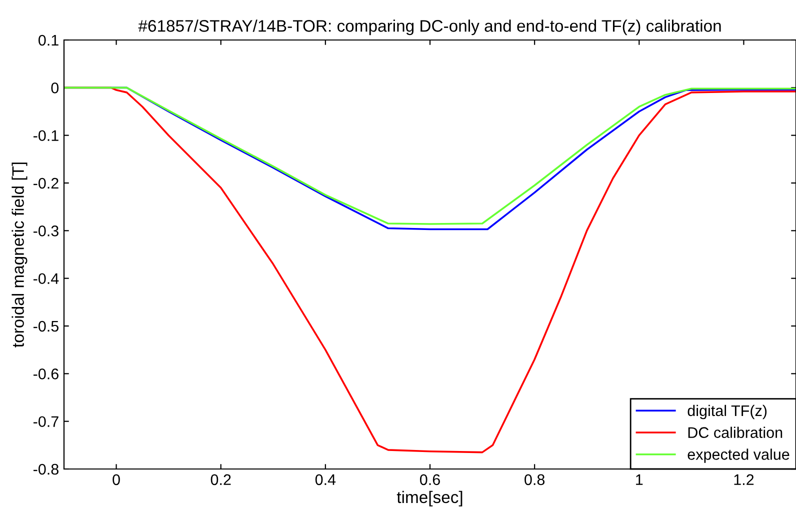  Describe the element at coordinates (744, 479) in the screenshot. I see `x-tick-label: 1.2` at that location.